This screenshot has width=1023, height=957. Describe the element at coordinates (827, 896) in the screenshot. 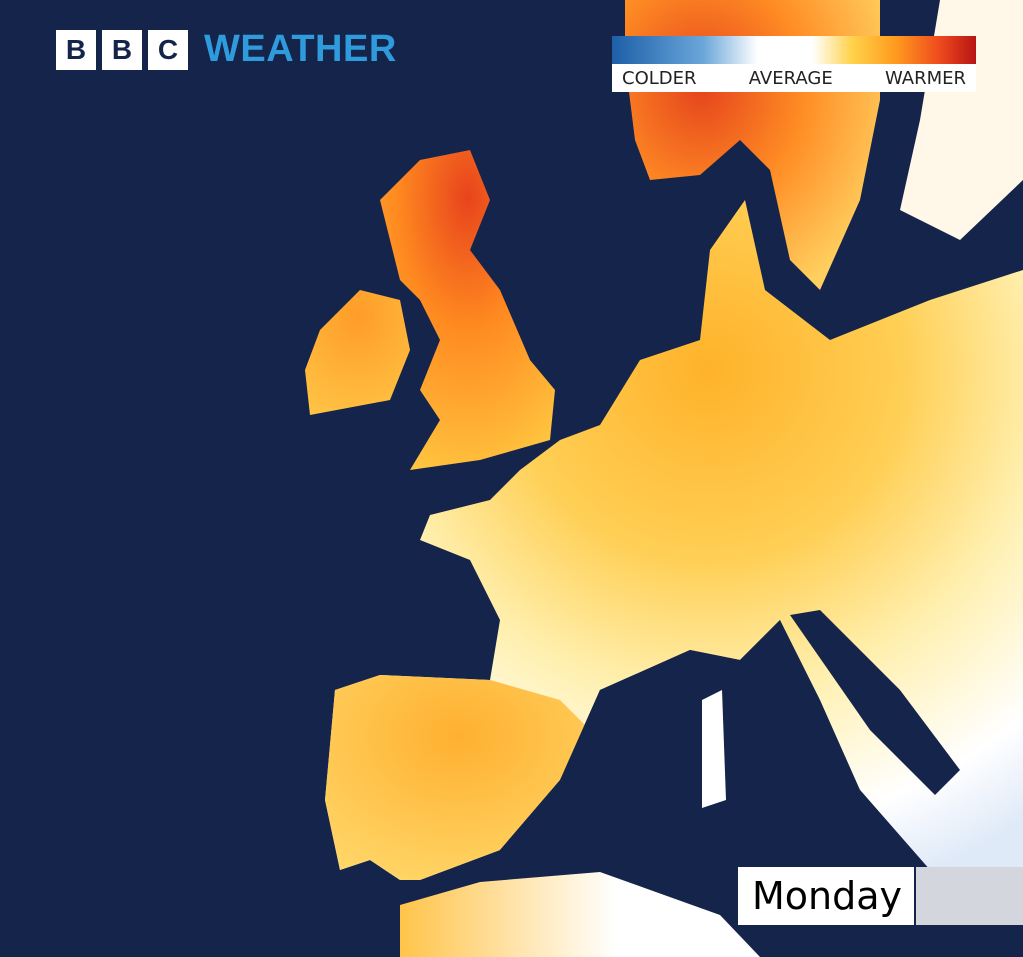

I see `day-label: Monday` at that location.